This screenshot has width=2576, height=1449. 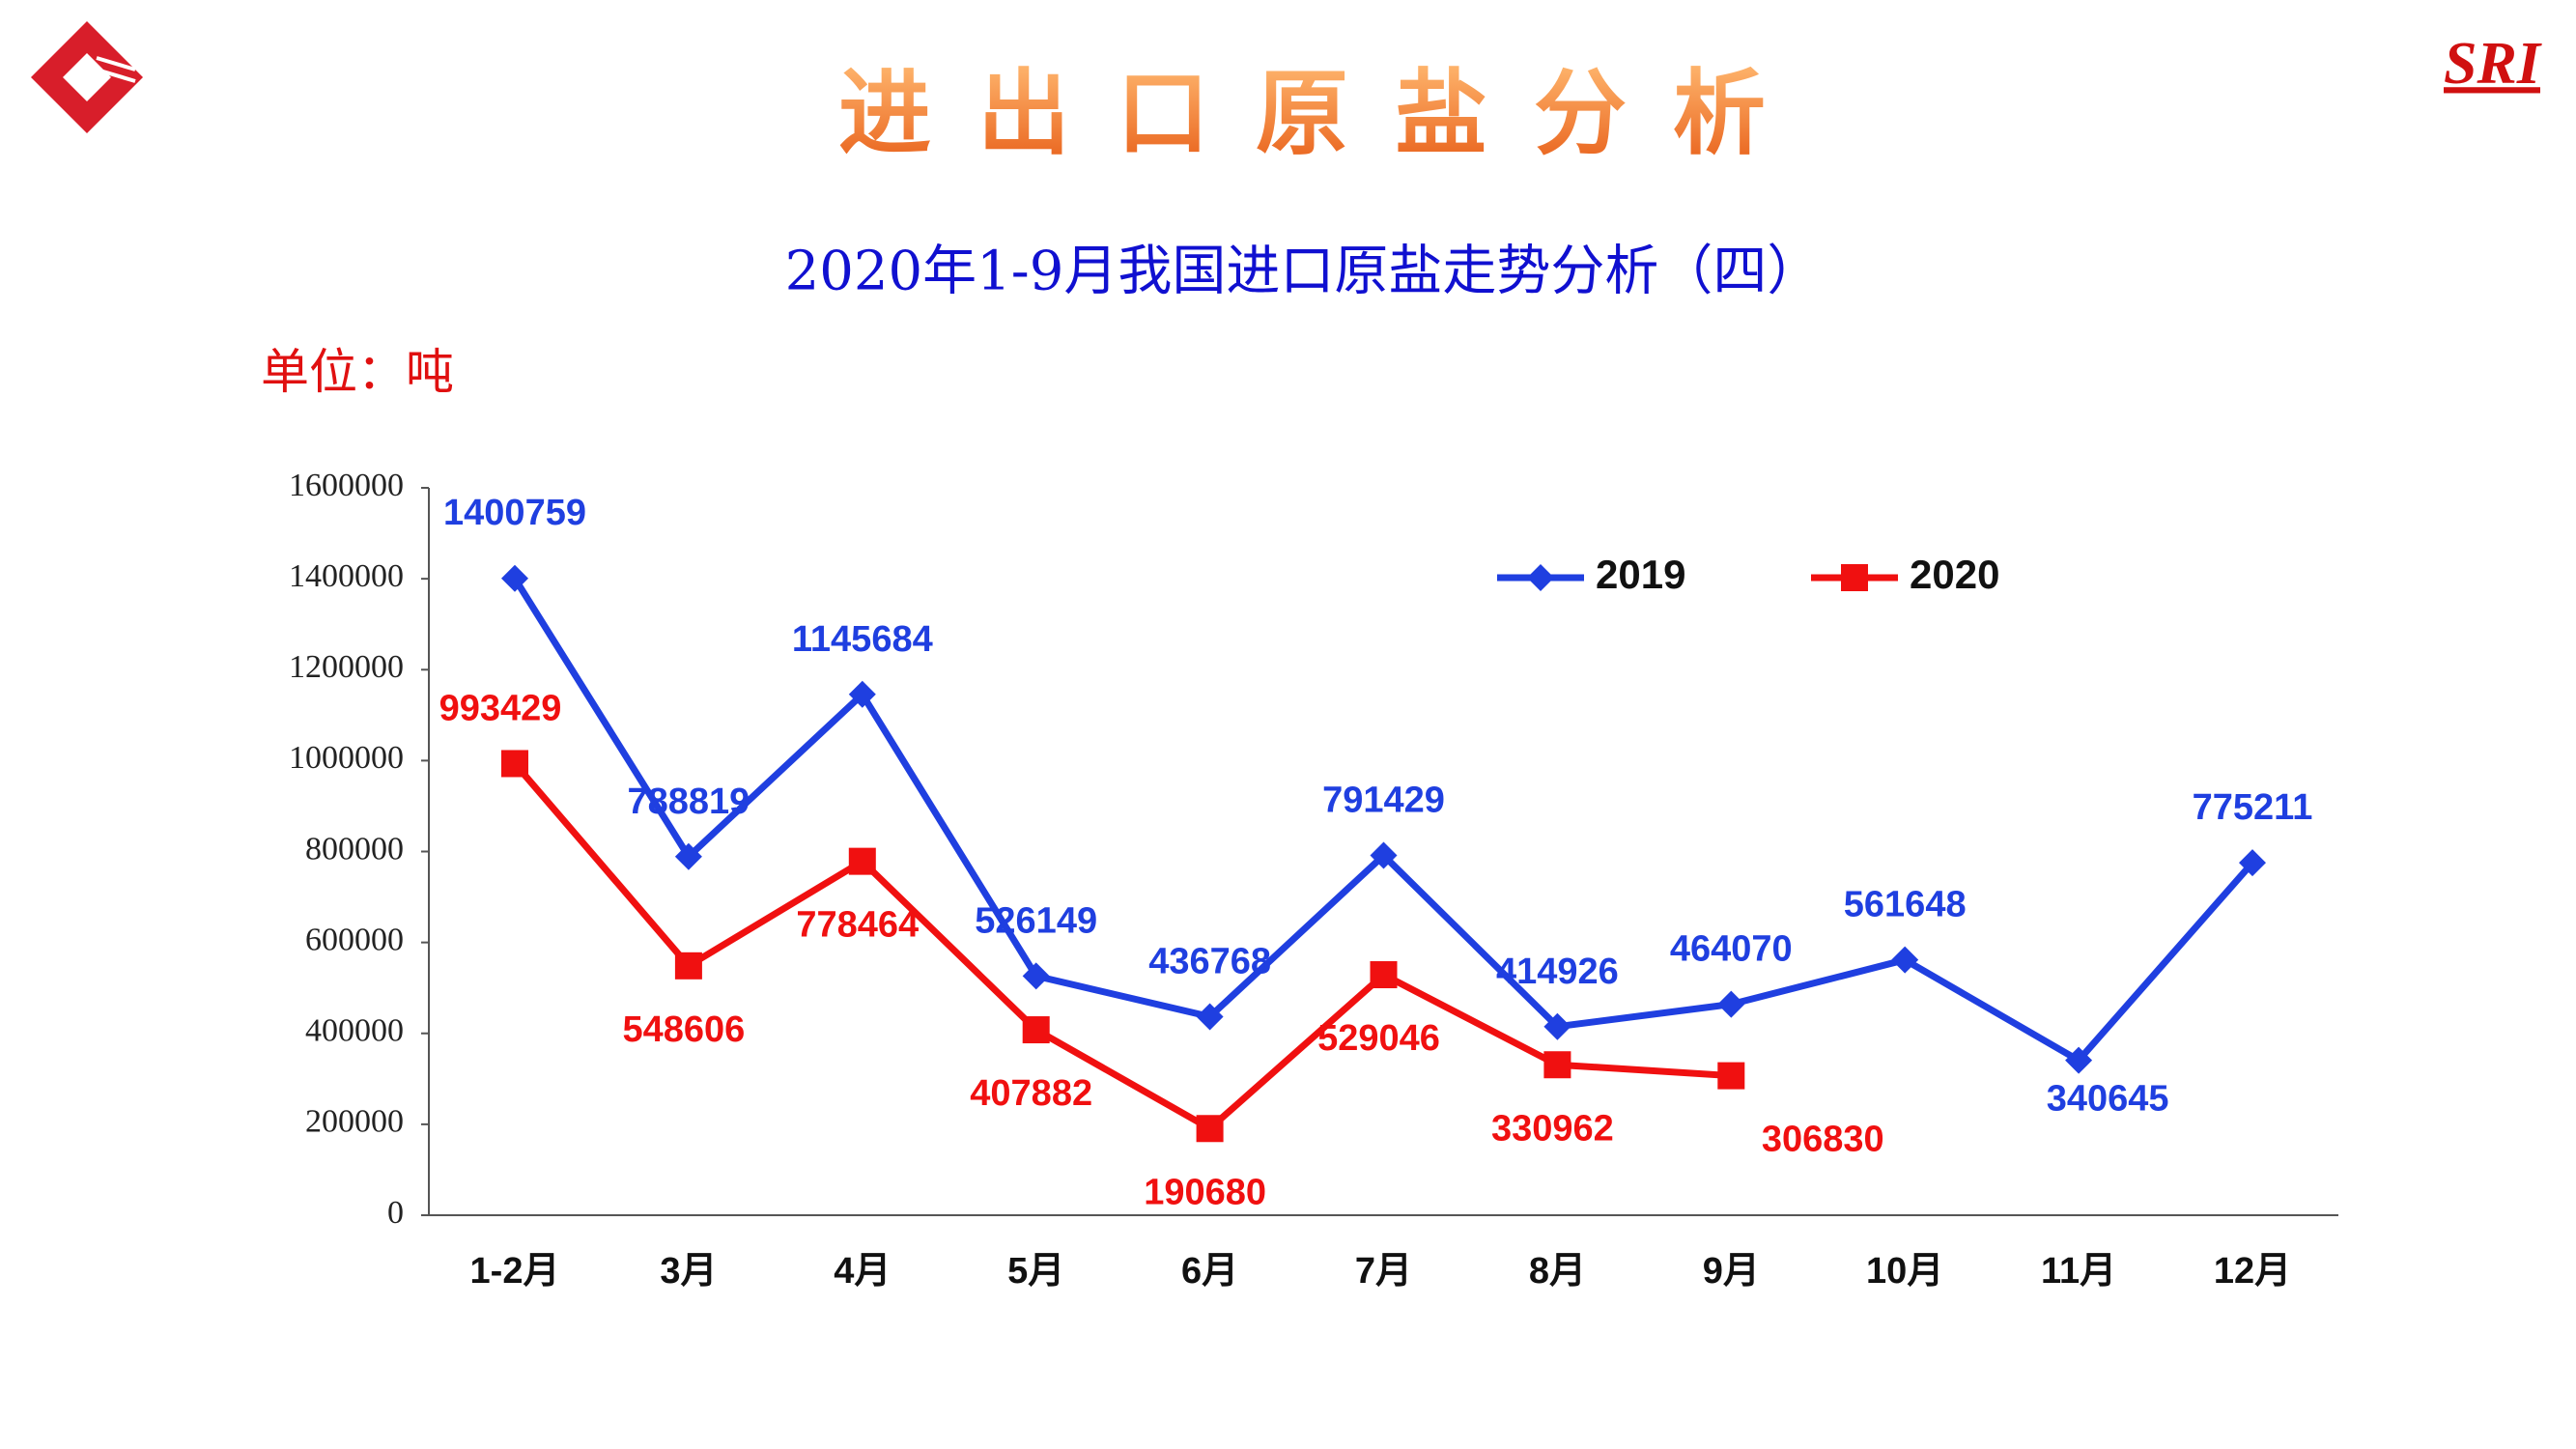 What do you see at coordinates (862, 639) in the screenshot?
I see `data-label: 1145684` at bounding box center [862, 639].